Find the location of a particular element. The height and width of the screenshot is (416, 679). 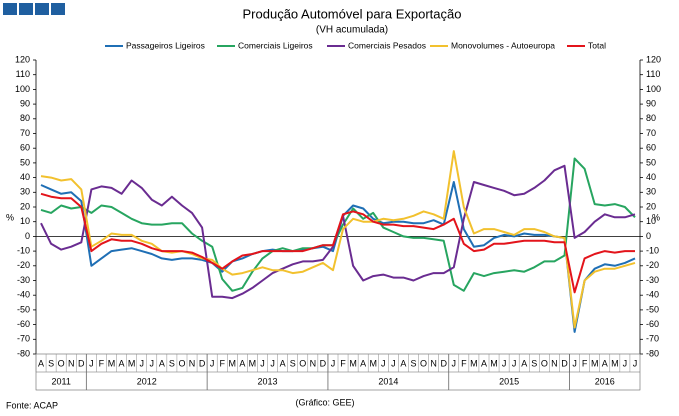

y2-tick-label: 40 is located at coordinates (651, 177).